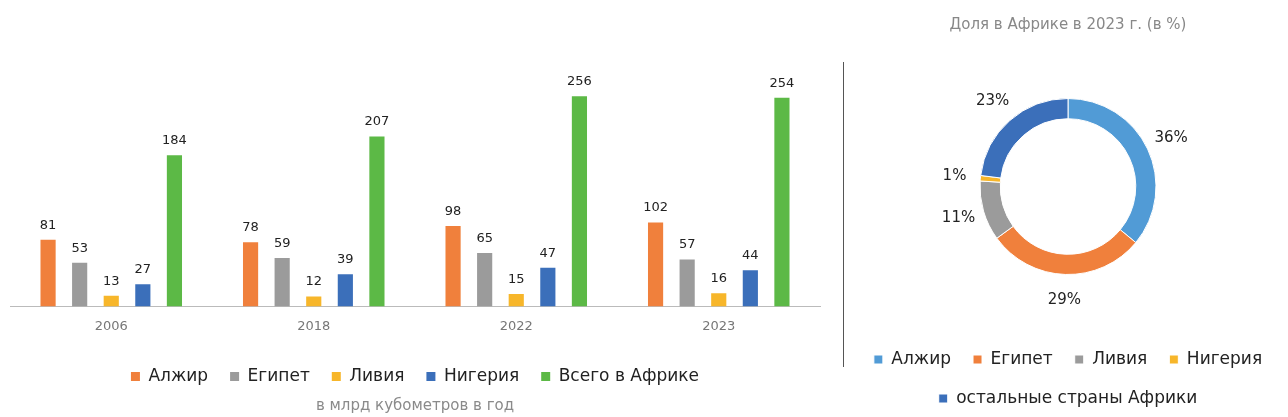  What do you see at coordinates (1171, 136) in the screenshot?
I see `data-label: 36%` at bounding box center [1171, 136].